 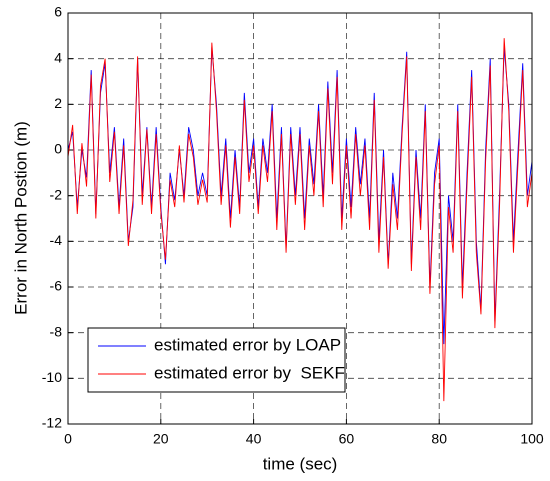 I want to click on x-tick-label: 100, so click(x=532, y=439).